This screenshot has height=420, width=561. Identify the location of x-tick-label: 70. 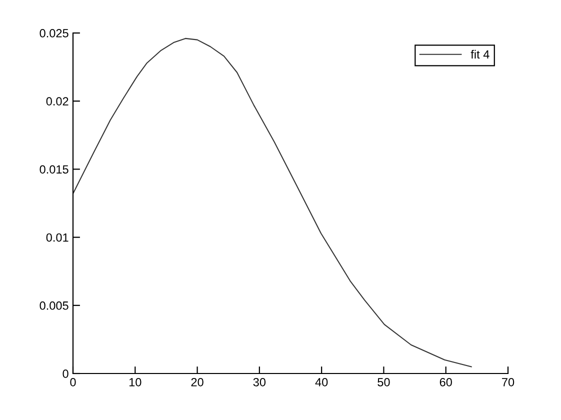
(508, 382).